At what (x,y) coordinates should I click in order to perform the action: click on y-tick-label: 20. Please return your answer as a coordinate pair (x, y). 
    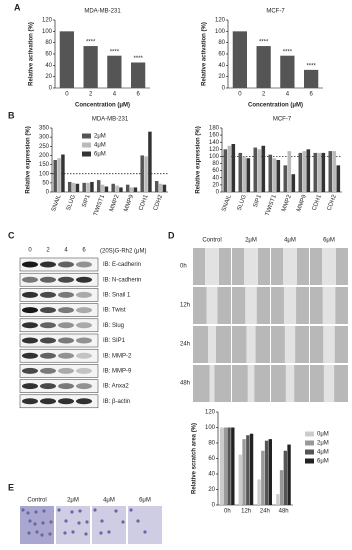
    Looking at the image, I should click on (215, 185).